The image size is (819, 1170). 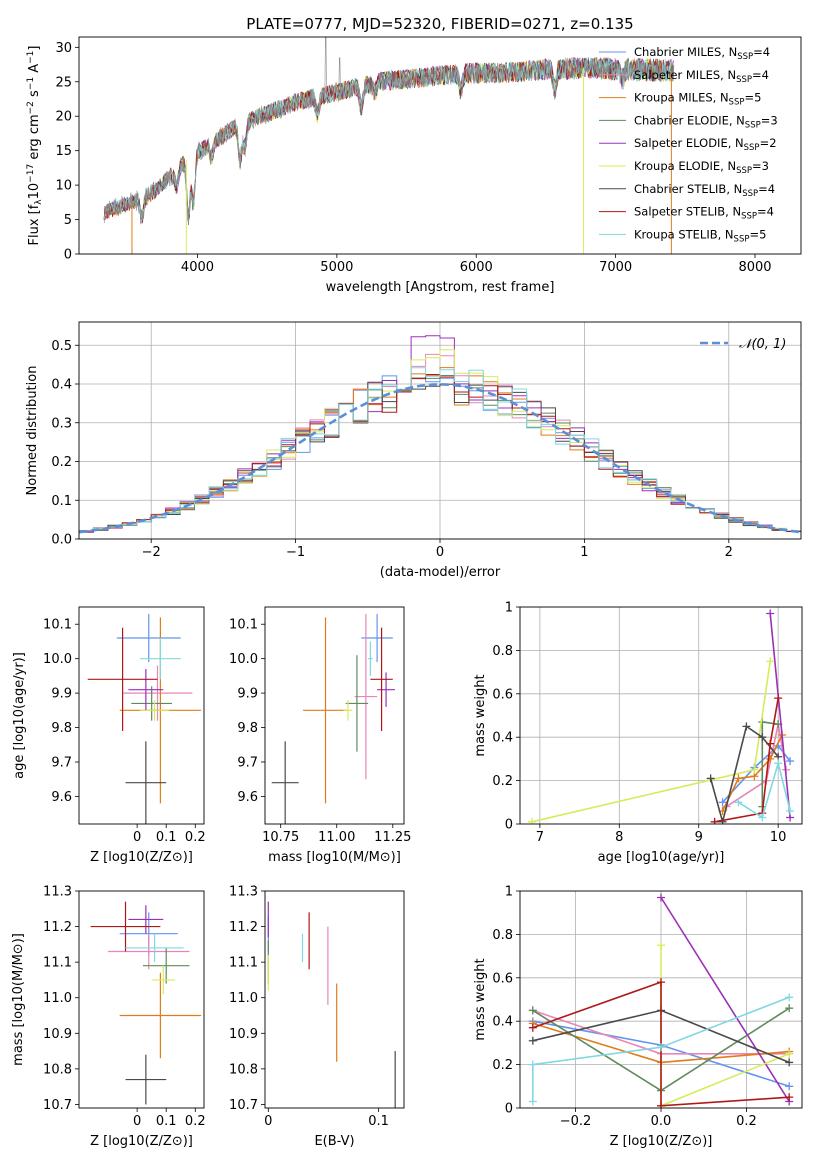 I want to click on y-axis-label: Flux [fλ10−17 erg cm−2 s−1 A−1], so click(x=35, y=146).